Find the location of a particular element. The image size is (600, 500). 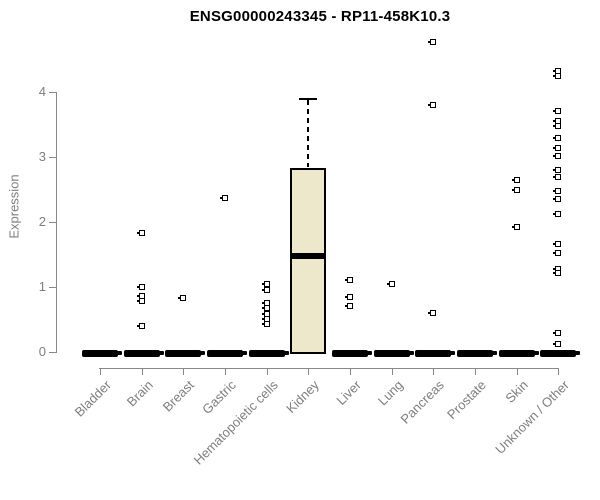

y-tick-label: 3 is located at coordinates (42, 156).